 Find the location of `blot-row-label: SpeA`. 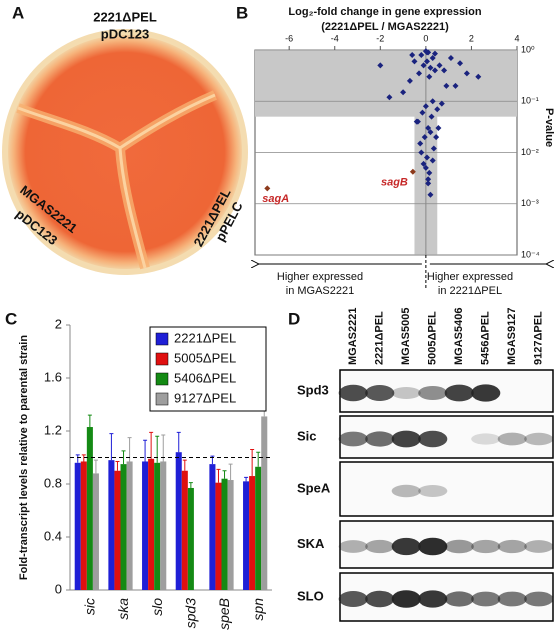

blot-row-label: SpeA is located at coordinates (314, 487).